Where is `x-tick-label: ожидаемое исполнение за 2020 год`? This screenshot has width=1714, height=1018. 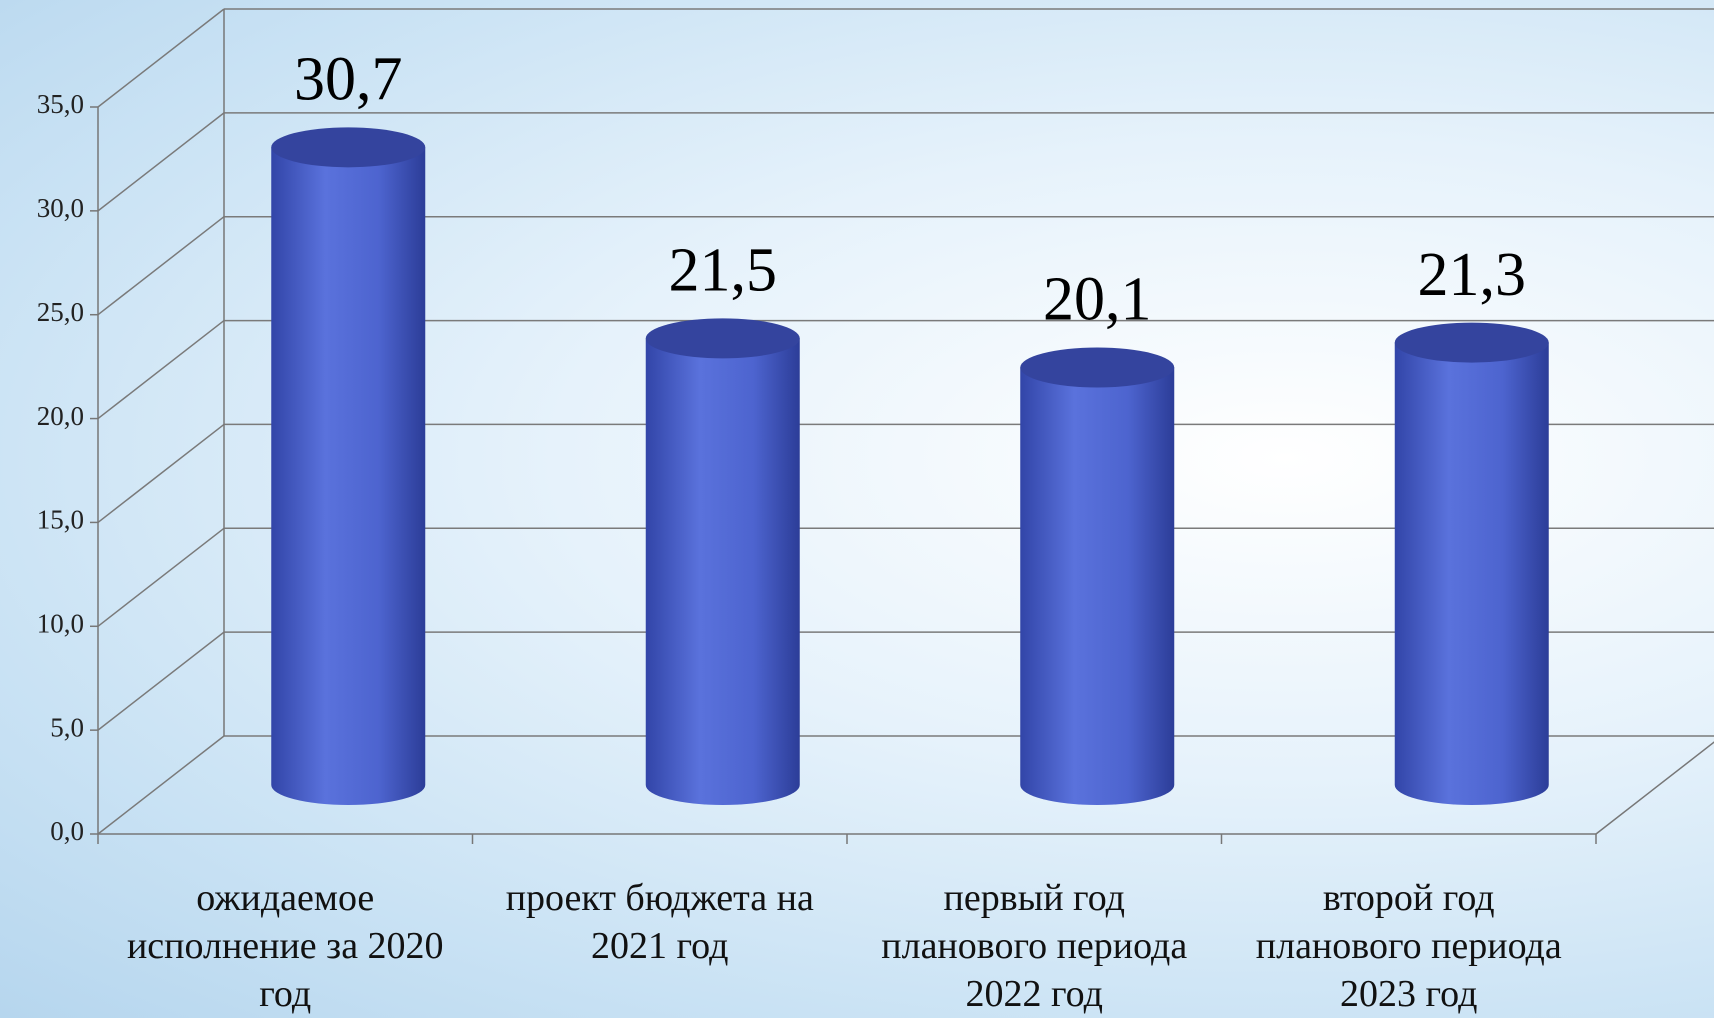 x-tick-label: ожидаемое исполнение за 2020 год is located at coordinates (285, 946).